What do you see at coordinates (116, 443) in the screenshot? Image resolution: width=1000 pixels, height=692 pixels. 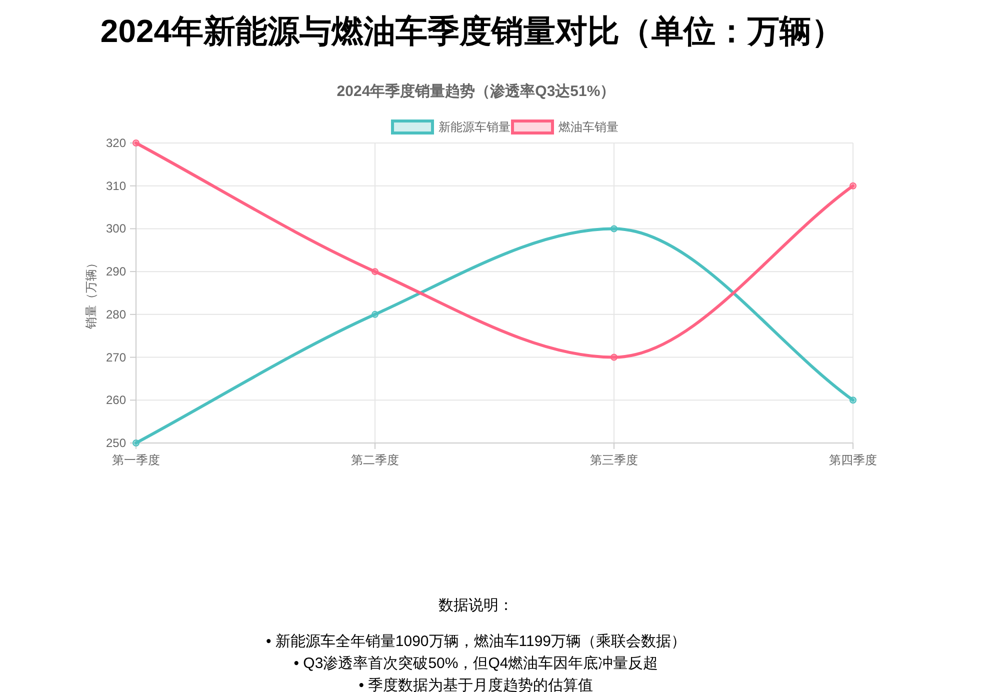 I see `y-tick-label: 250` at bounding box center [116, 443].